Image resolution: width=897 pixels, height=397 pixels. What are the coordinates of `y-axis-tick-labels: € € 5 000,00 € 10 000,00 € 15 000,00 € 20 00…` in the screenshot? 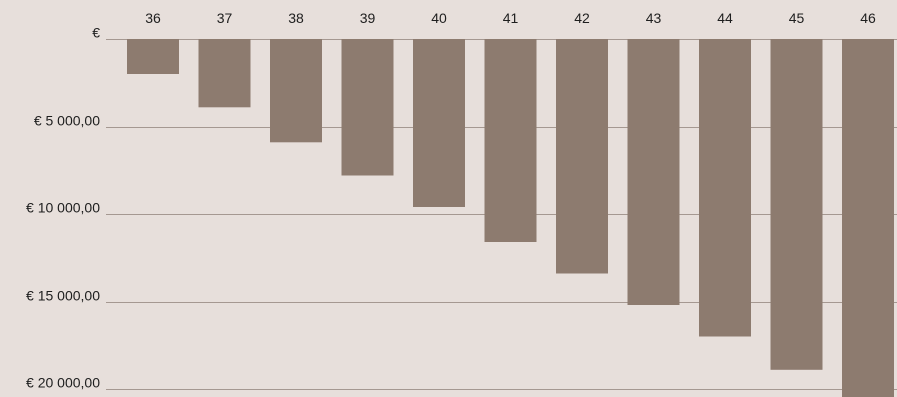 It's located at (63, 208).